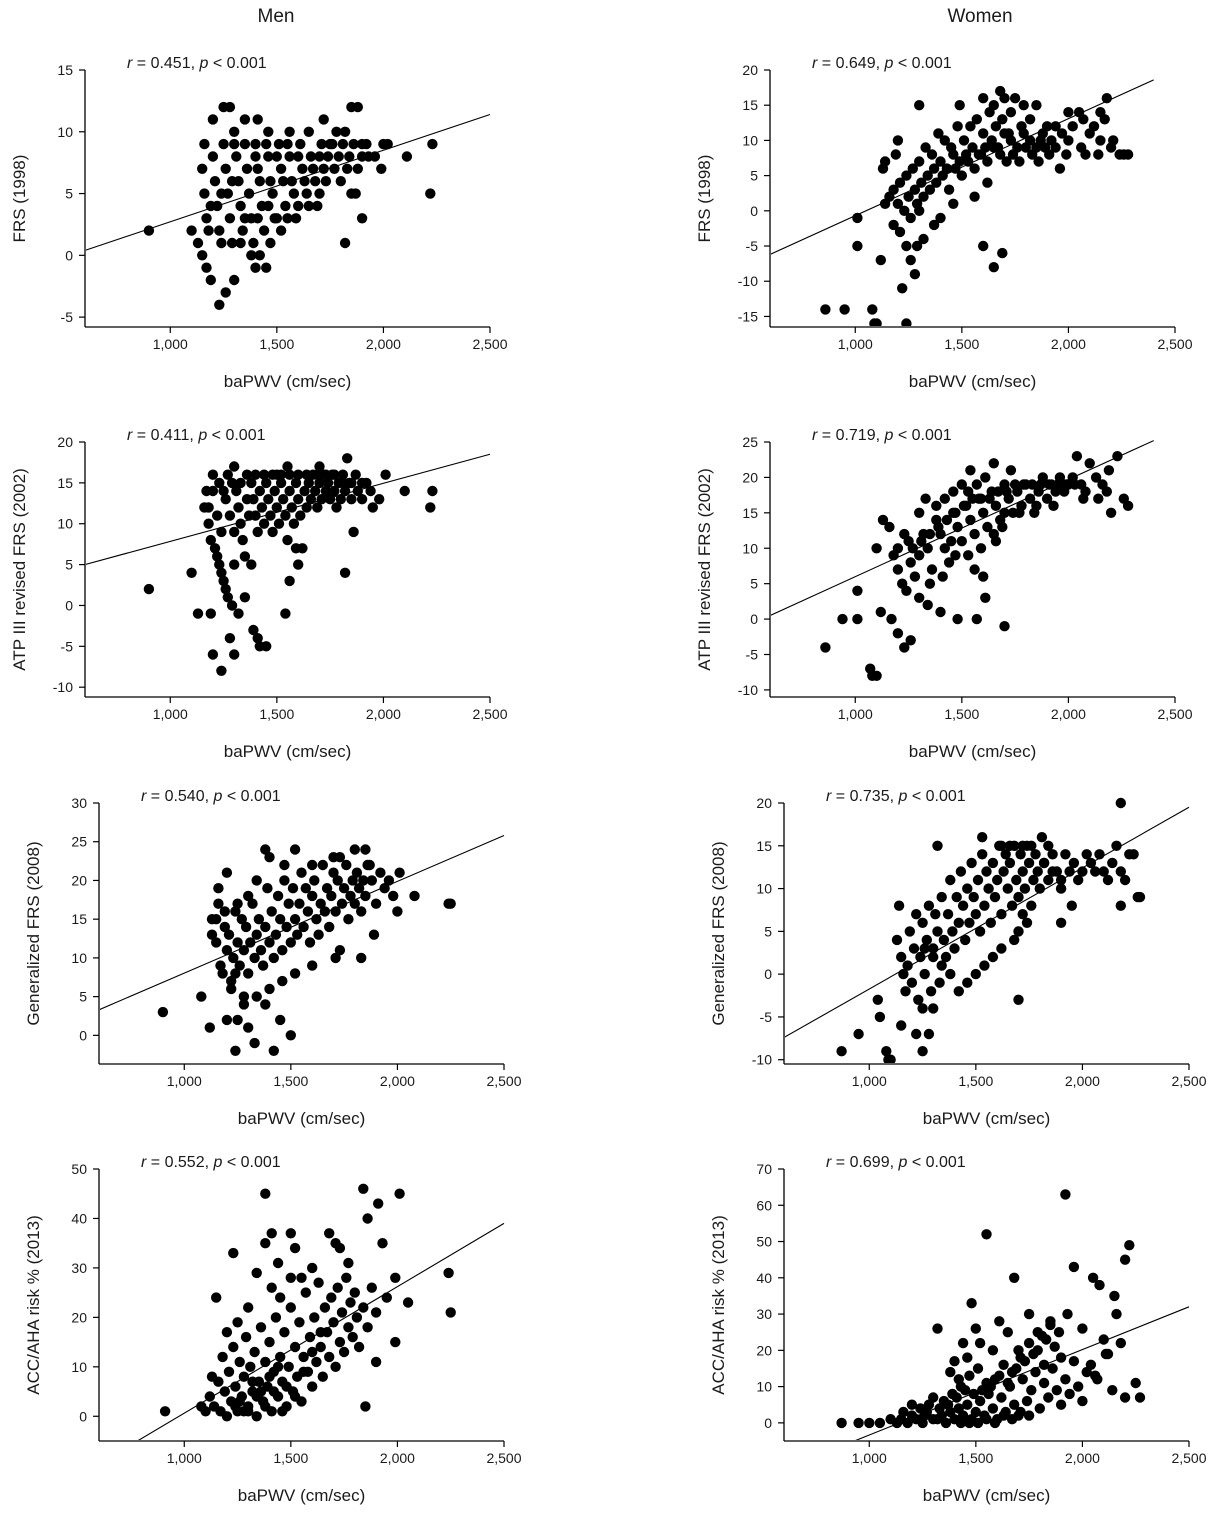  I want to click on x-tick-label: 2,000, so click(397, 1458).